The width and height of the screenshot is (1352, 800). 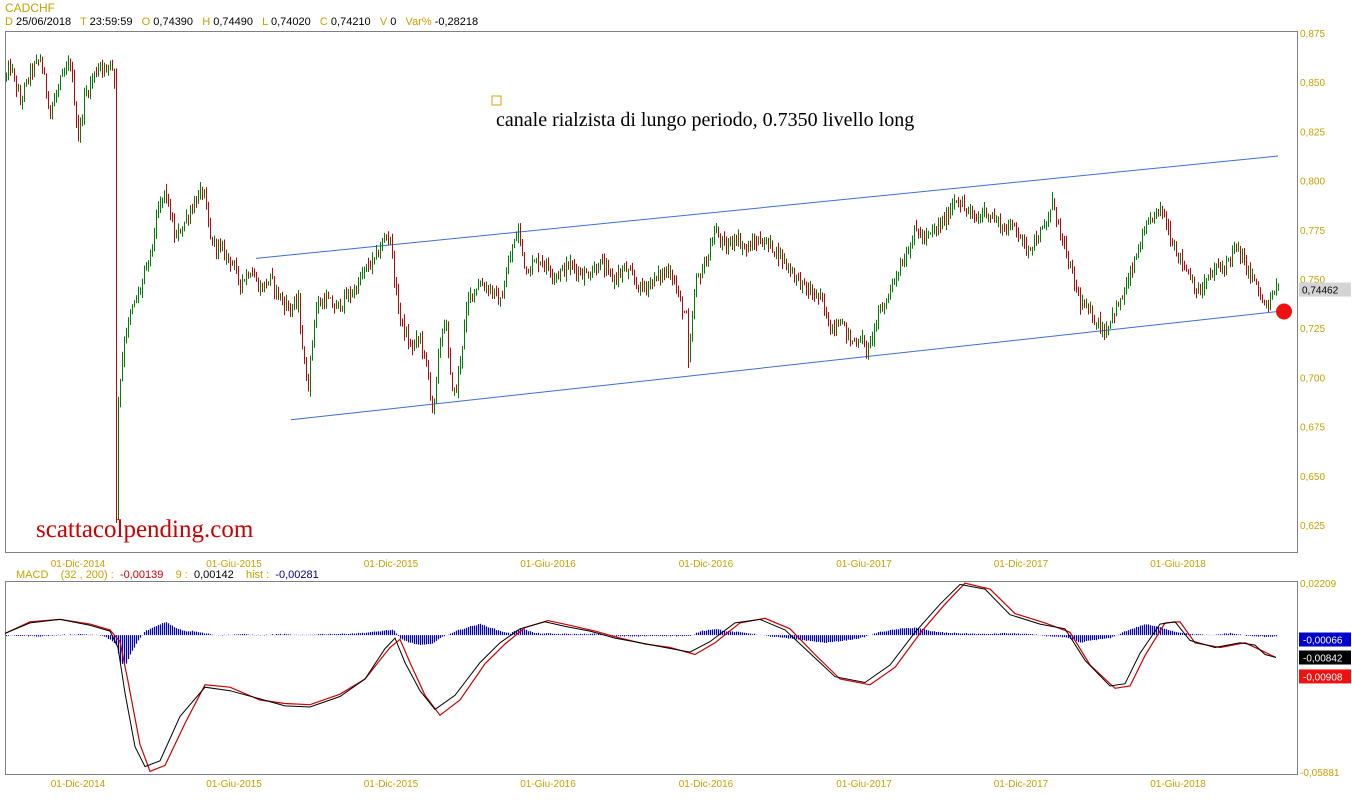 What do you see at coordinates (418, 22) in the screenshot?
I see `var-label: Var%` at bounding box center [418, 22].